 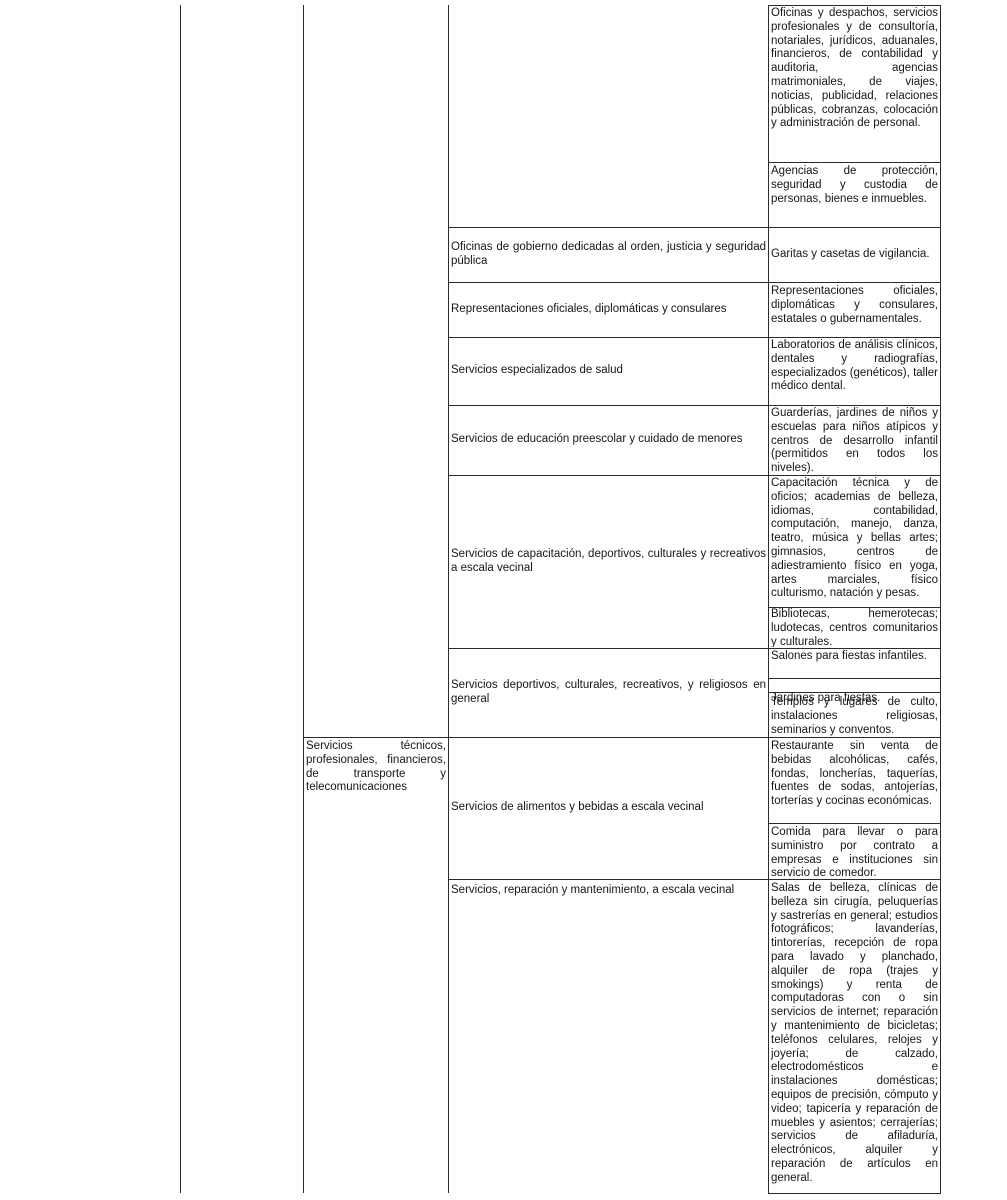 What do you see at coordinates (537, 370) in the screenshot?
I see `subcategory-text: Servicios especializados de salud` at bounding box center [537, 370].